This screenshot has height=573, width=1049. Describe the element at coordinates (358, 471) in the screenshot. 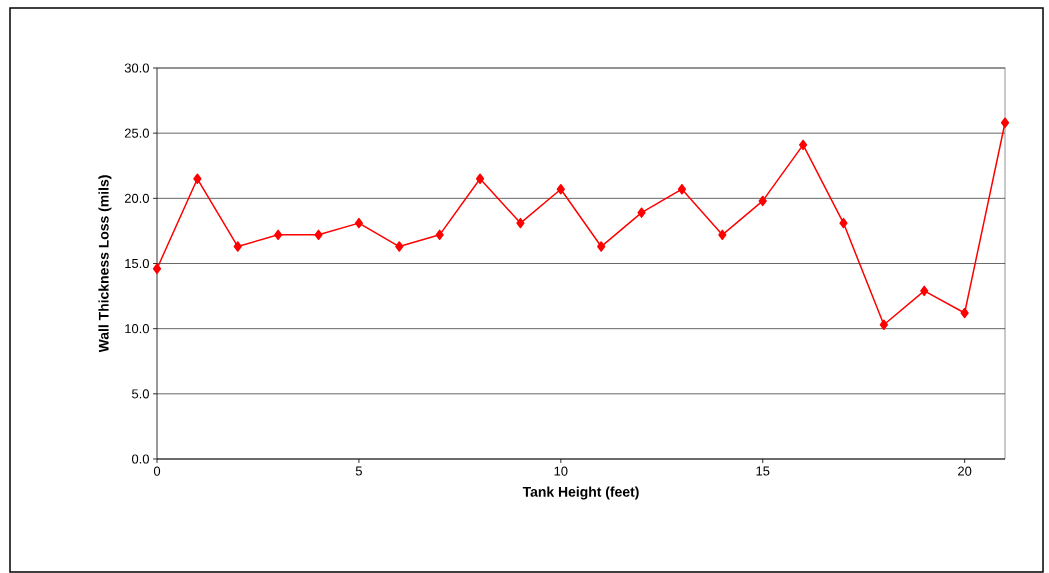

I see `x-tick-label: 5` at that location.